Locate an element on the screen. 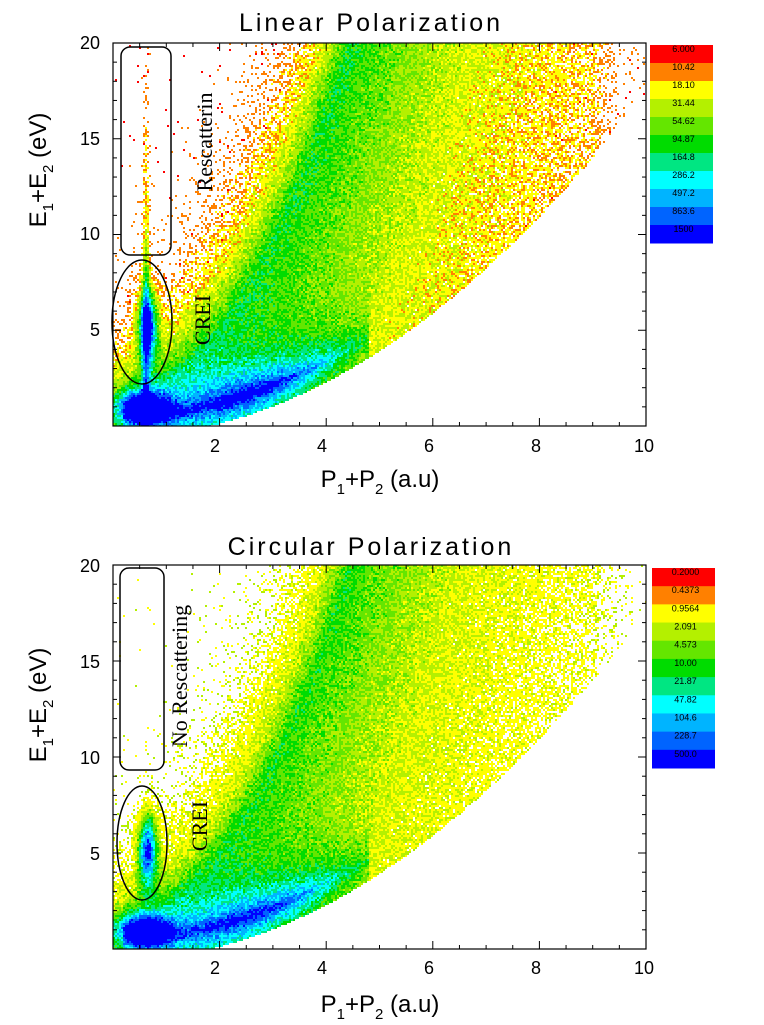 This screenshot has height=1025, width=764. colorbar-label: 164.8 is located at coordinates (683, 157).